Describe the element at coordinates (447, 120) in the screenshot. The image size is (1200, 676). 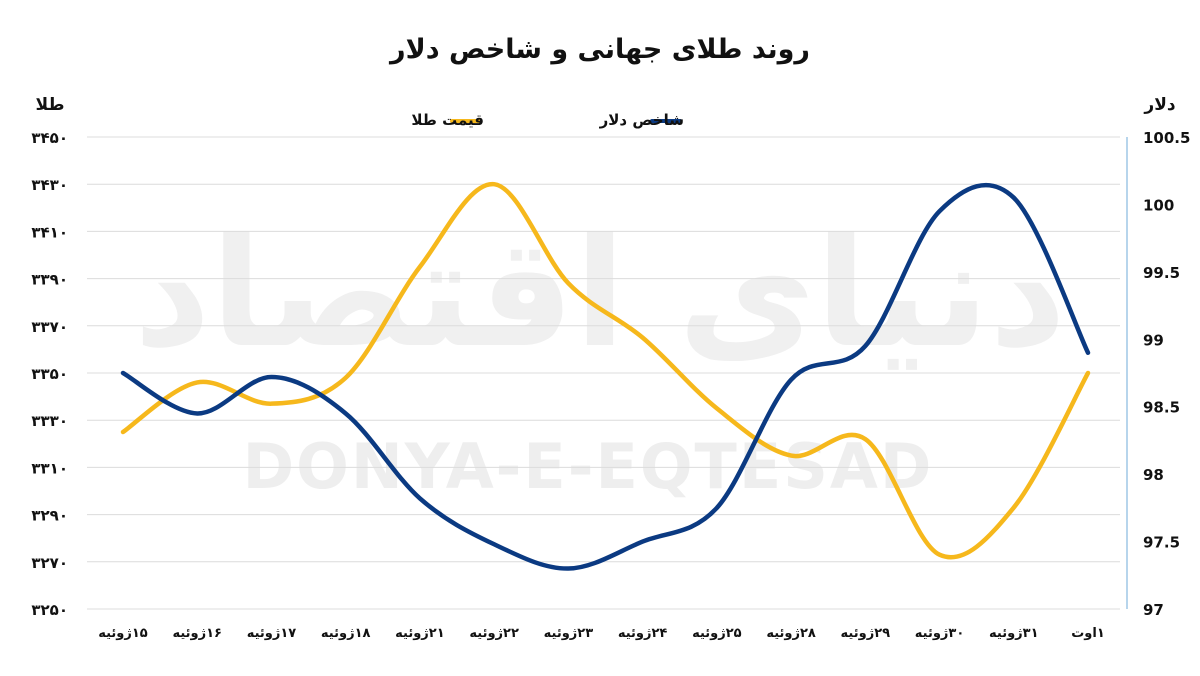
I see `legend-label-gold: قیمت طلا` at that location.